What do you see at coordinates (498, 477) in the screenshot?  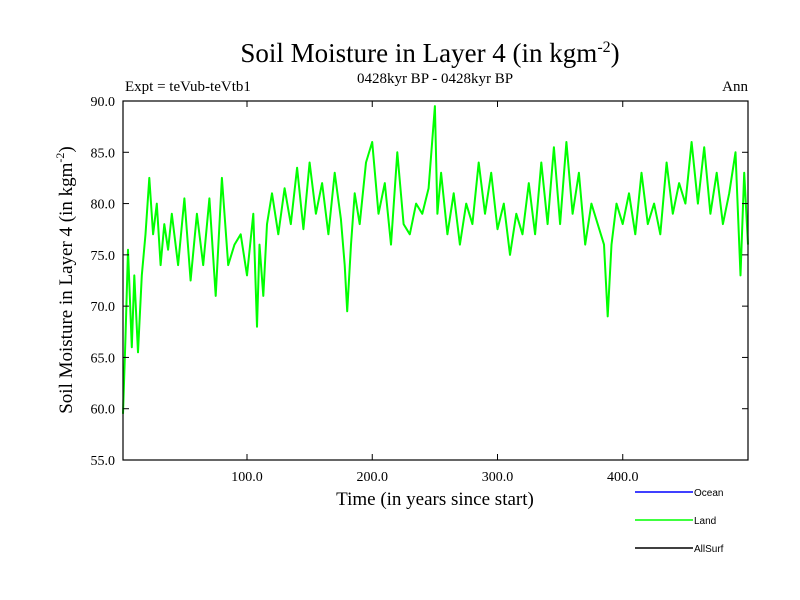 I see `x-tick-label: 300.0` at bounding box center [498, 477].